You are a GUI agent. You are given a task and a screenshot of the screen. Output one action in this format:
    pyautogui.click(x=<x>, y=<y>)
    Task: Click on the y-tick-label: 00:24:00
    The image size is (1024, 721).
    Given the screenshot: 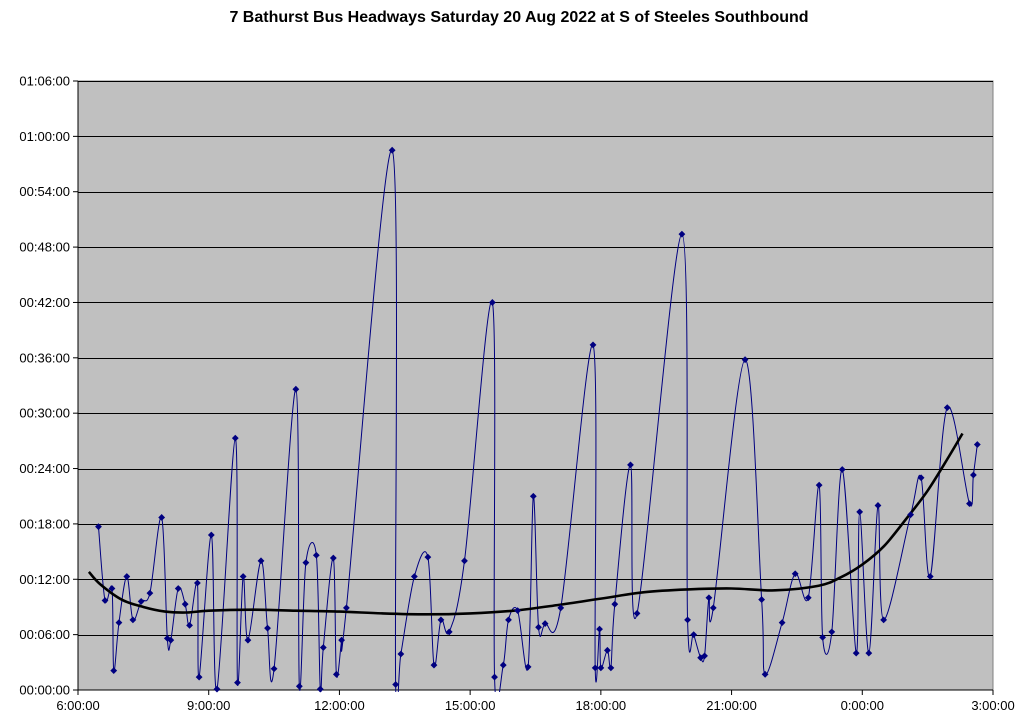 What is the action you would take?
    pyautogui.click(x=44, y=468)
    